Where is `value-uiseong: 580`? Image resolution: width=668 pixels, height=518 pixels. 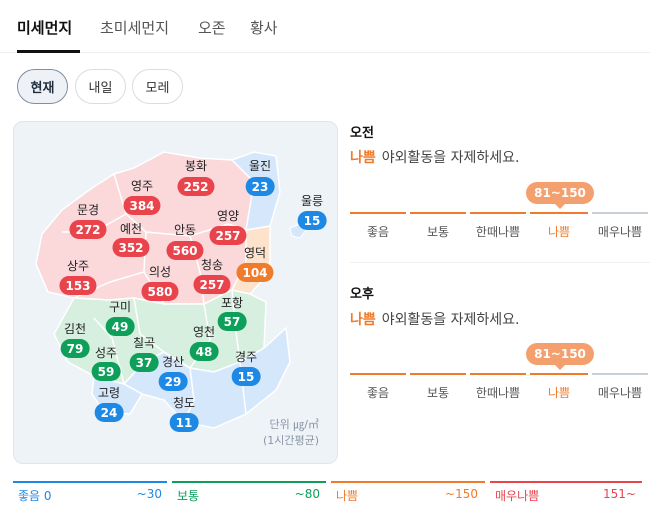
value-uiseong: 580 is located at coordinates (160, 291).